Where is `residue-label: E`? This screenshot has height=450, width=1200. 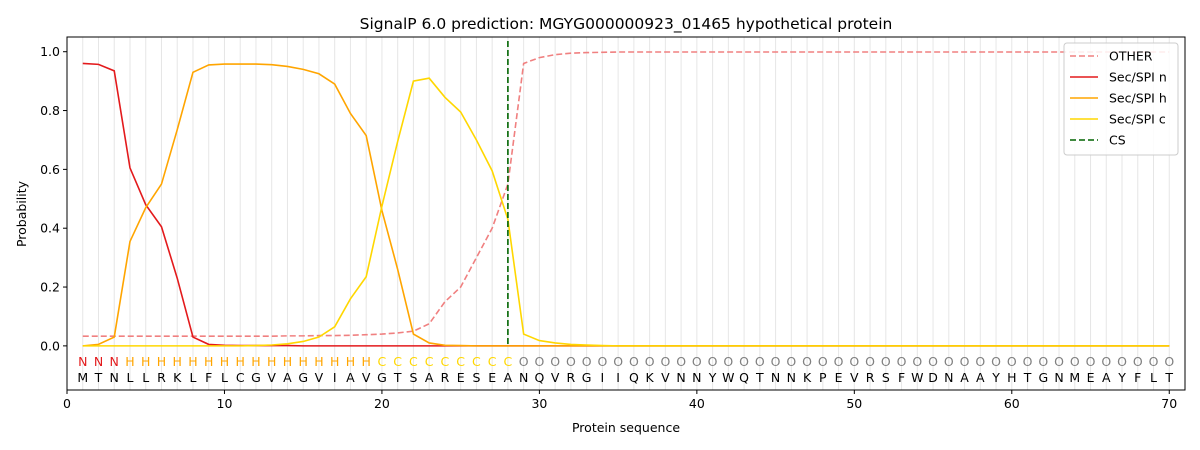
residue-label: E is located at coordinates (492, 377).